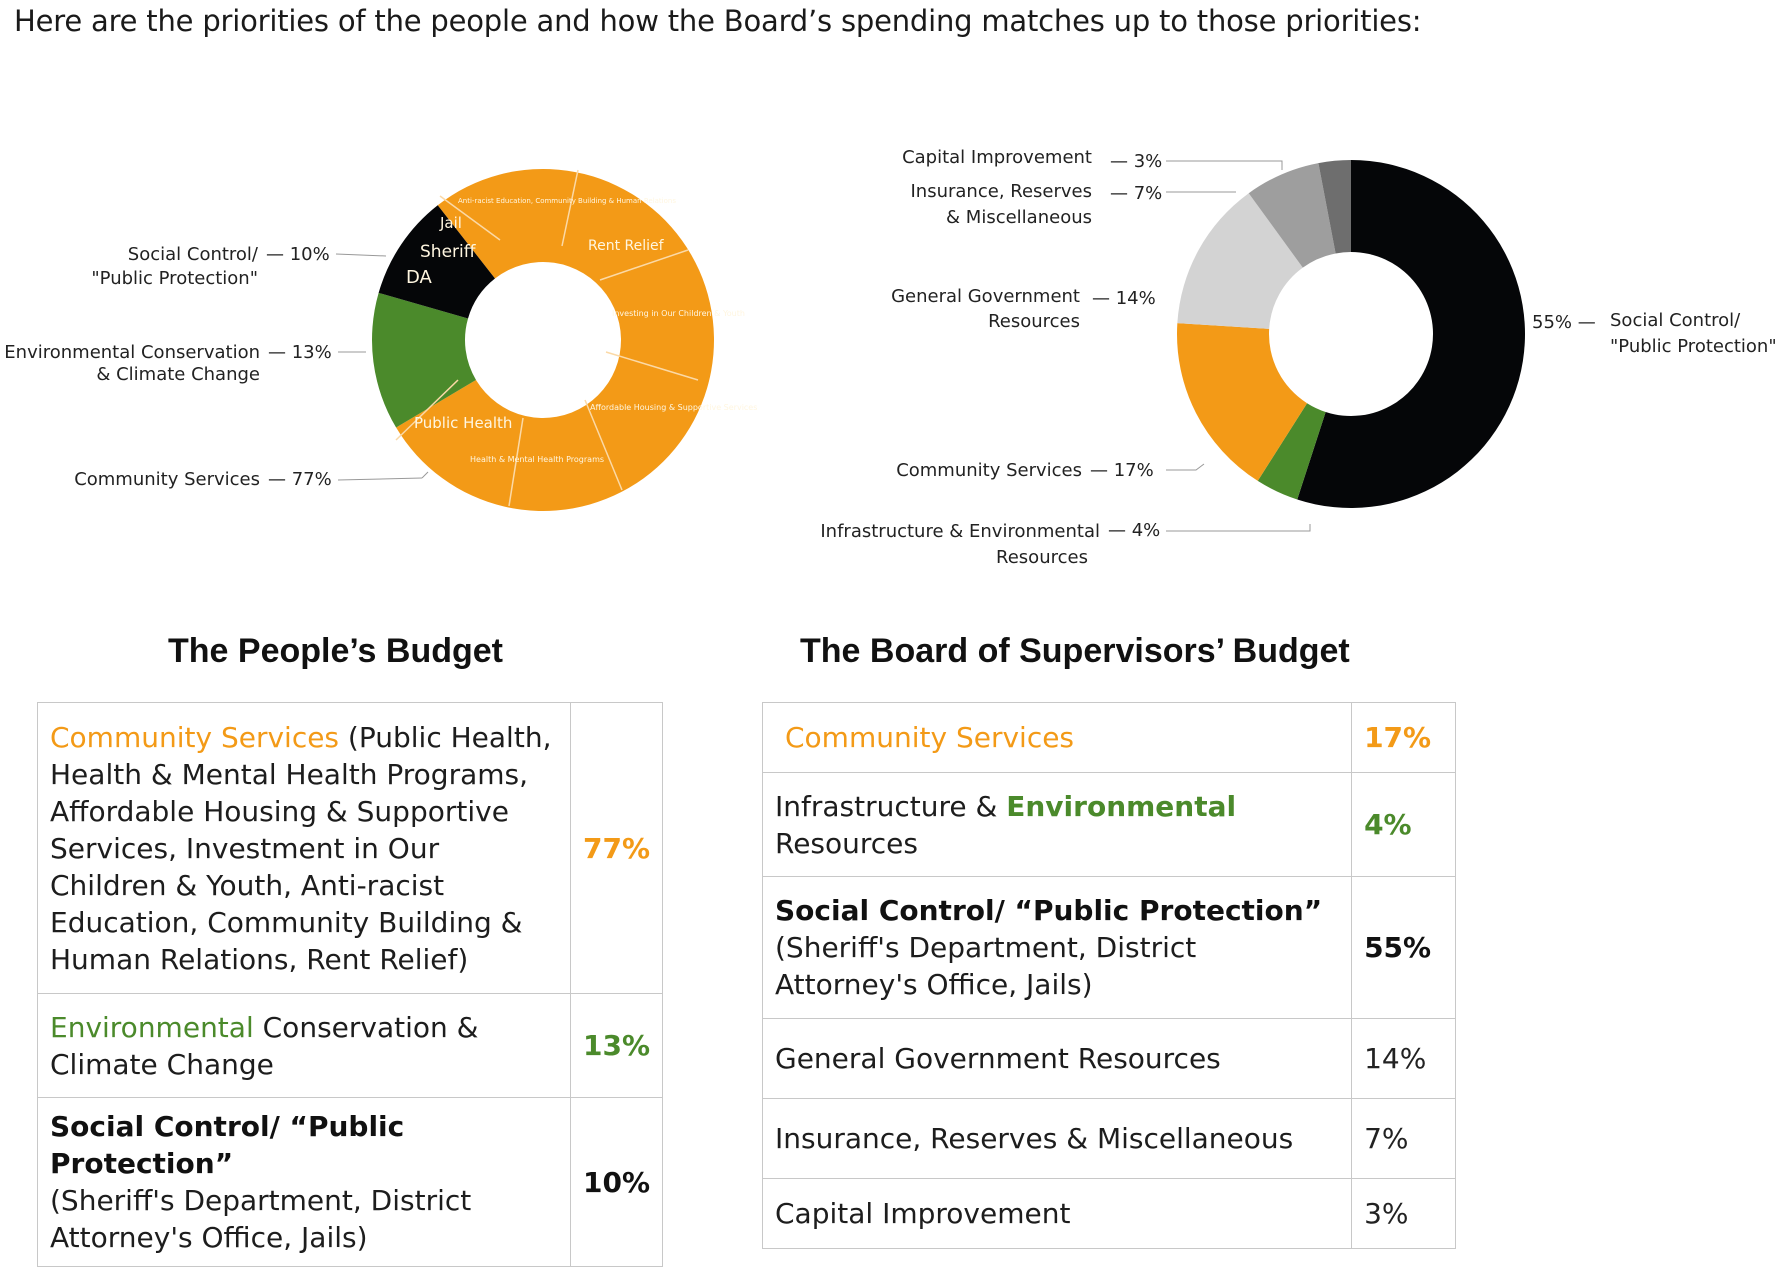  What do you see at coordinates (1057, 824) in the screenshot?
I see `row-description: Infrastructure & Environmental Resources` at bounding box center [1057, 824].